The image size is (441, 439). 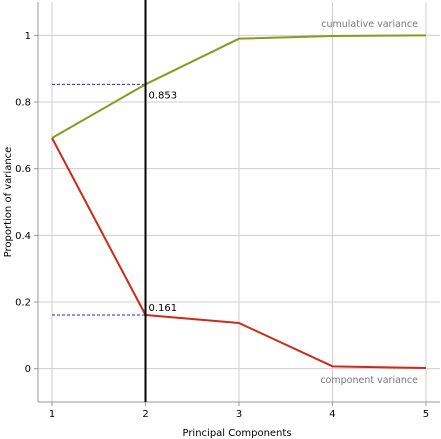 I want to click on y-tick-label: 0.6, so click(x=23, y=169).